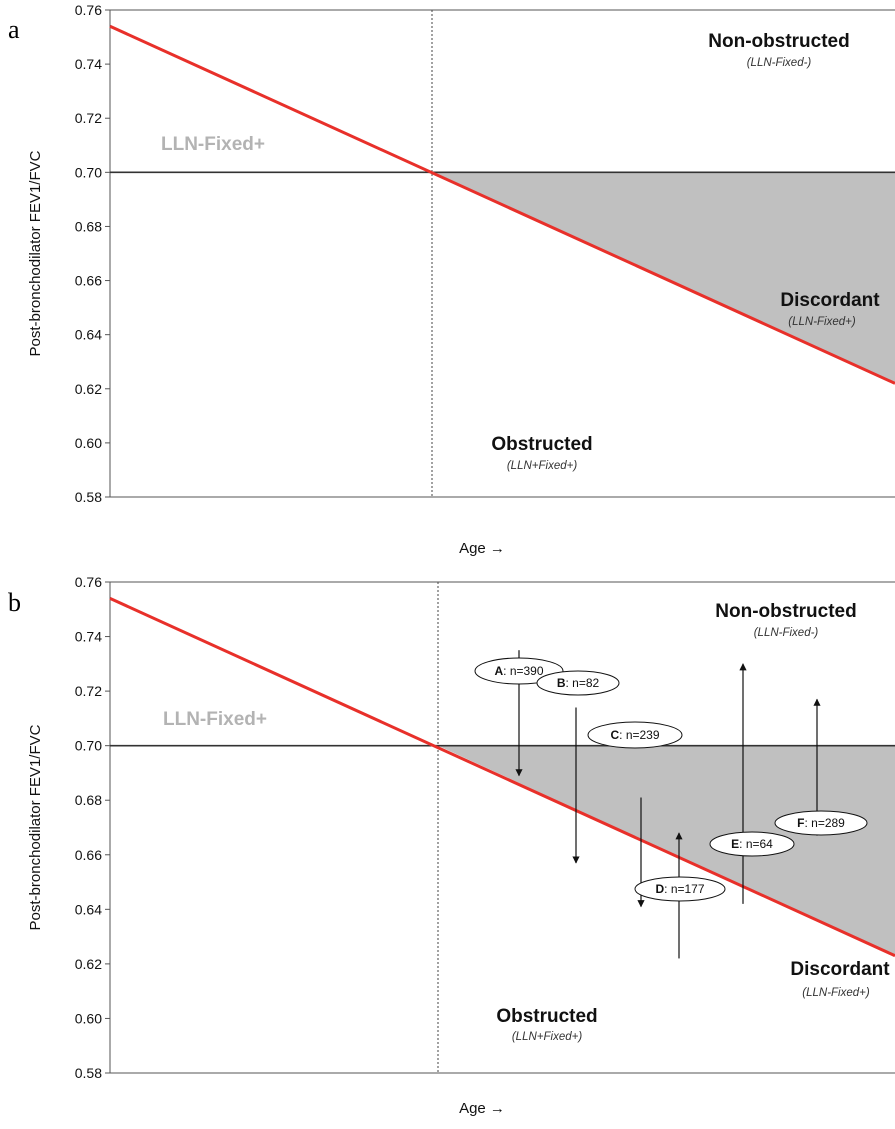 The width and height of the screenshot is (895, 1129). What do you see at coordinates (14, 602) in the screenshot?
I see `panel-letter: b` at bounding box center [14, 602].